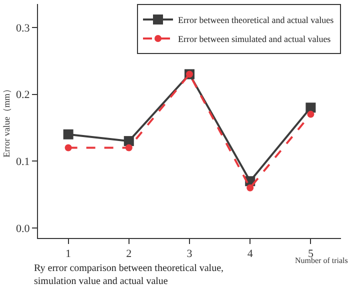  What do you see at coordinates (129, 254) in the screenshot?
I see `x-tick-label: 2` at bounding box center [129, 254].